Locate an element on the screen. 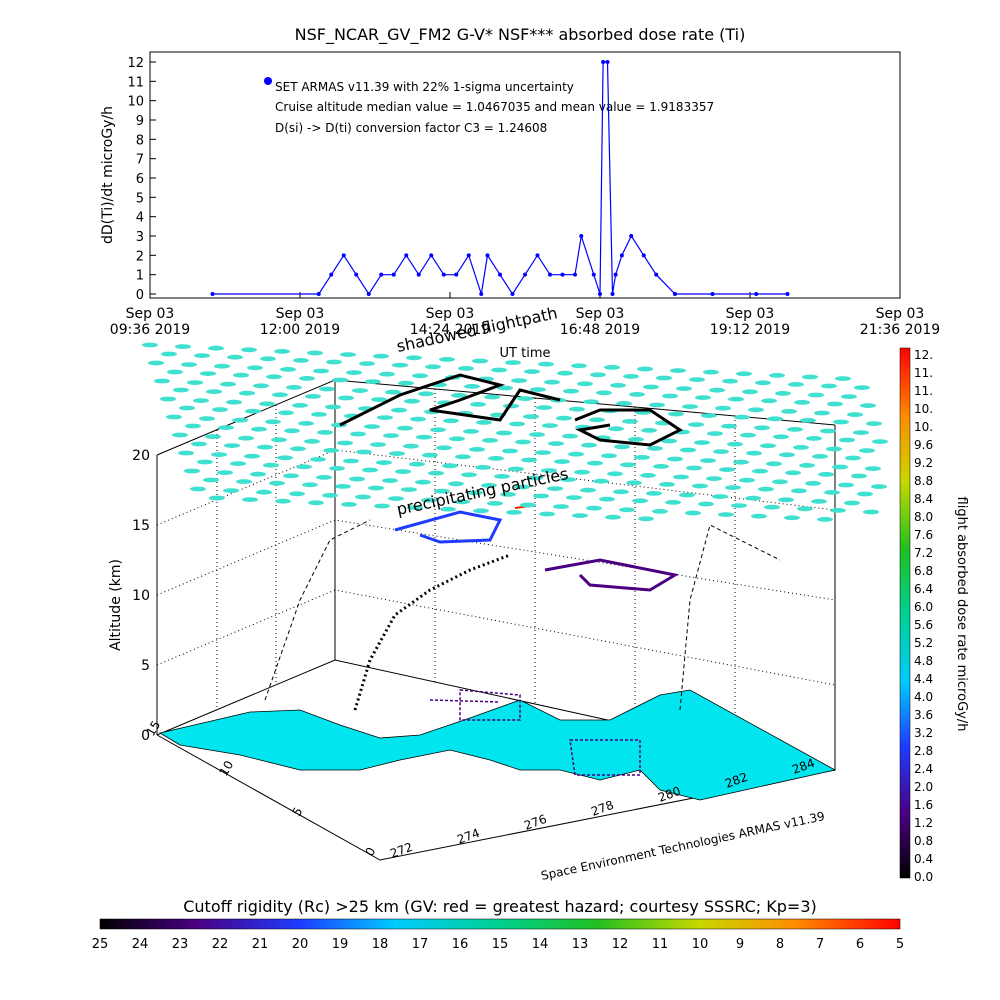 This screenshot has height=1000, width=1000. dose-colorbar-tick: 2.0 is located at coordinates (923, 787).